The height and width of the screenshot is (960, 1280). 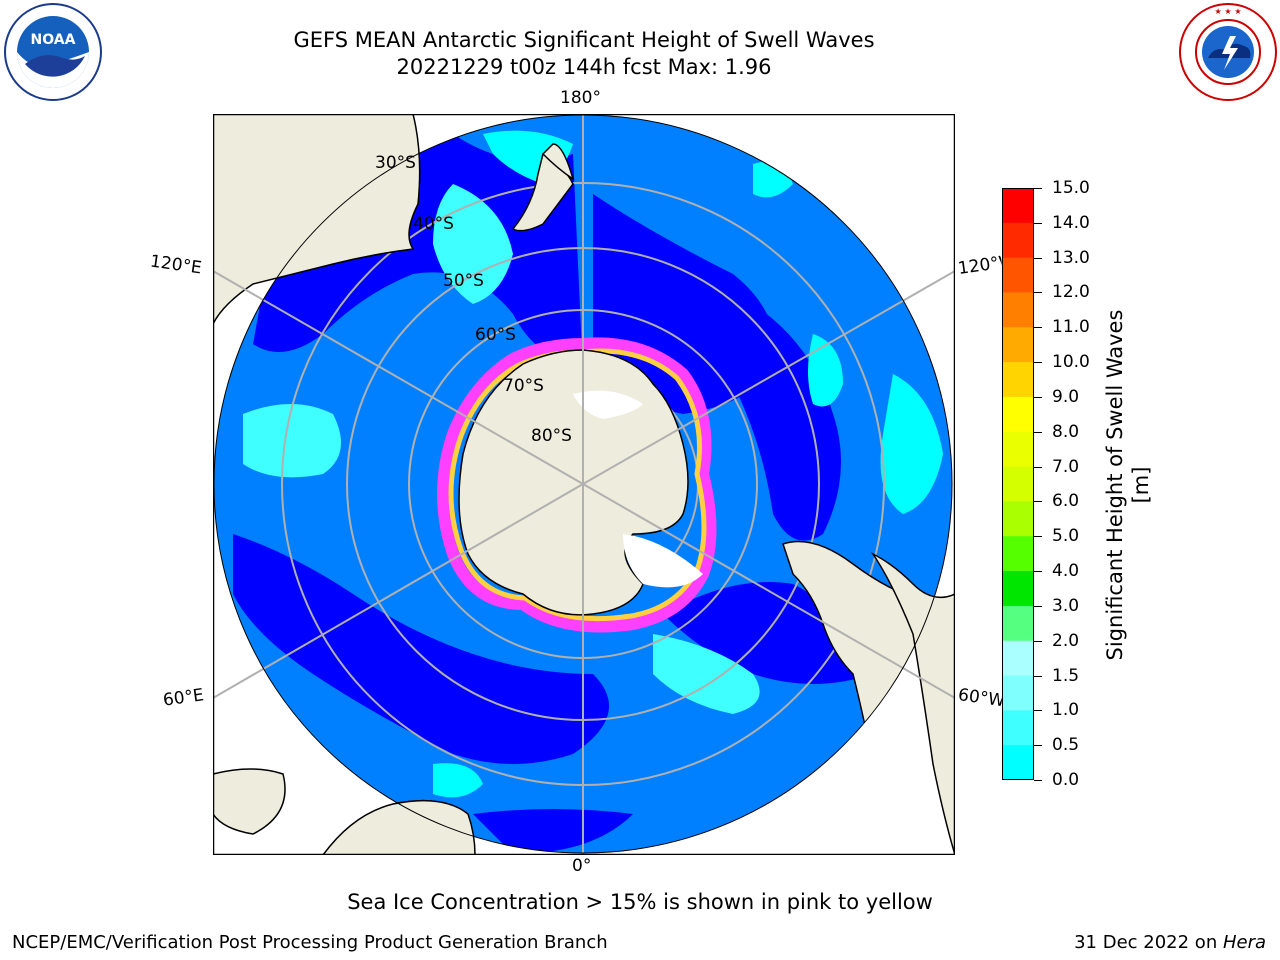 I want to click on lon-label-60w: 60°W, so click(x=980, y=698).